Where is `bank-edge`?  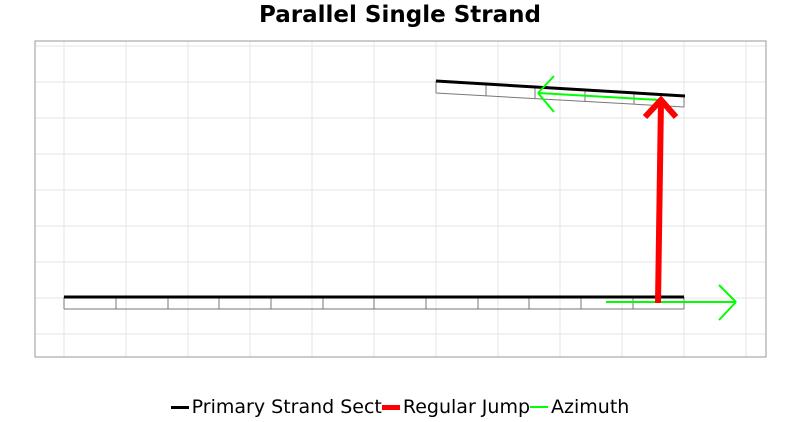
bank-edge is located at coordinates (560, 100).